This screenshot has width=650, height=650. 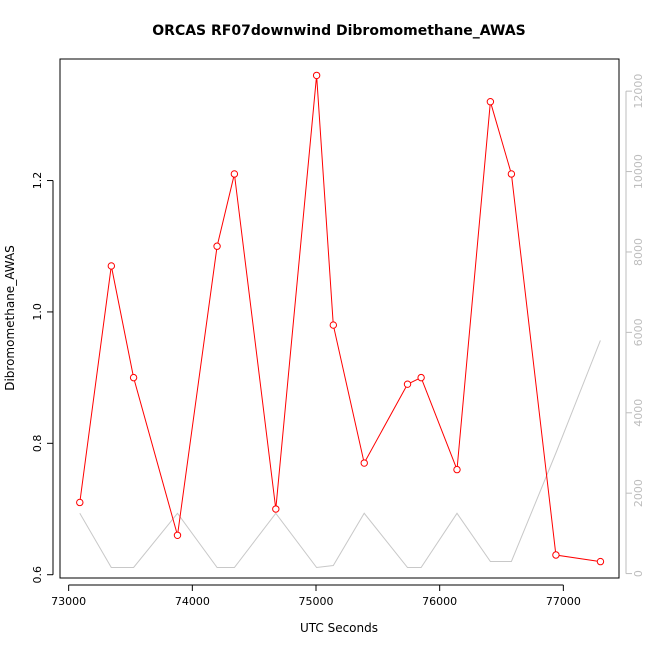 I want to click on x-axis-label: UTC Seconds, so click(x=339, y=628).